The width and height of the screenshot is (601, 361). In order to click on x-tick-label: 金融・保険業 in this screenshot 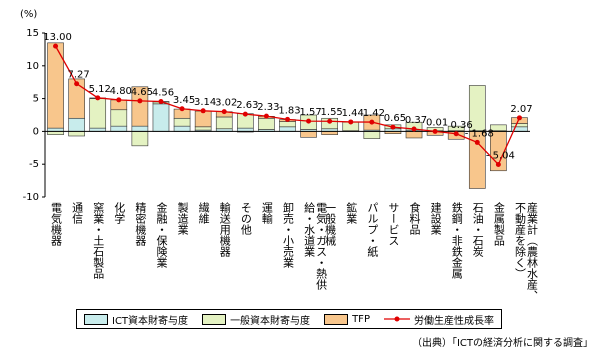, I will do `click(161, 235)`.